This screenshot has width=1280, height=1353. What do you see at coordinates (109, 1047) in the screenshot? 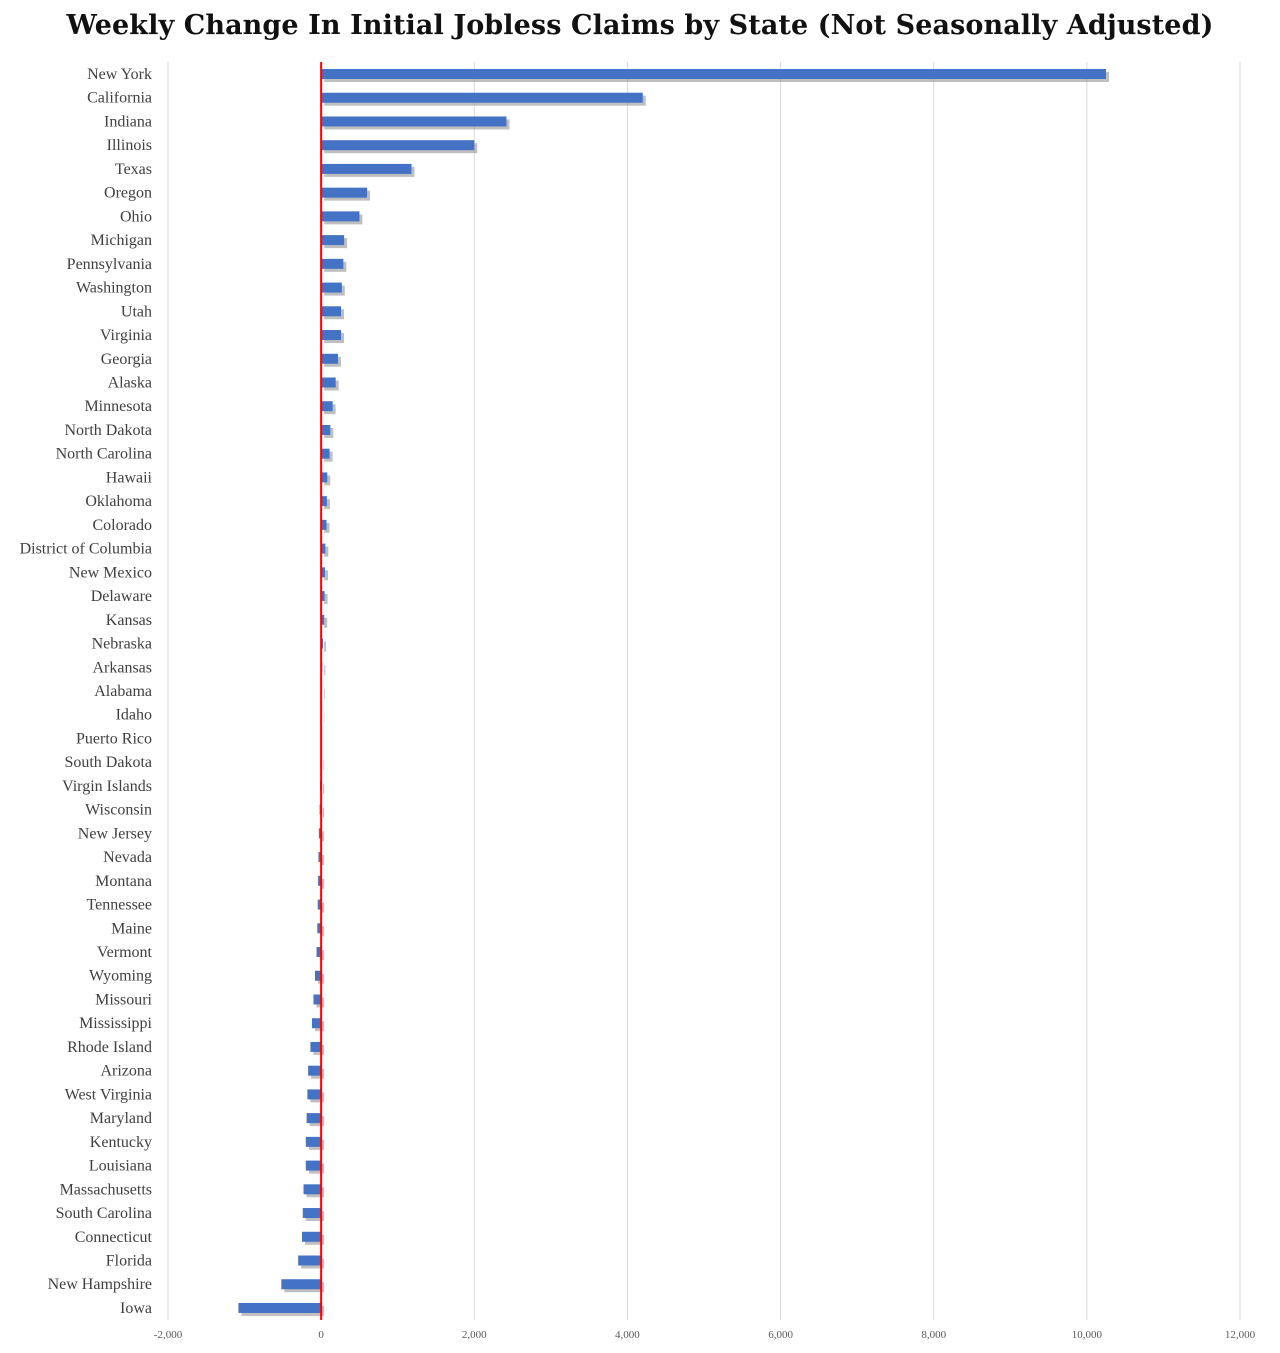
I see `category-label: Rhode Island` at bounding box center [109, 1047].